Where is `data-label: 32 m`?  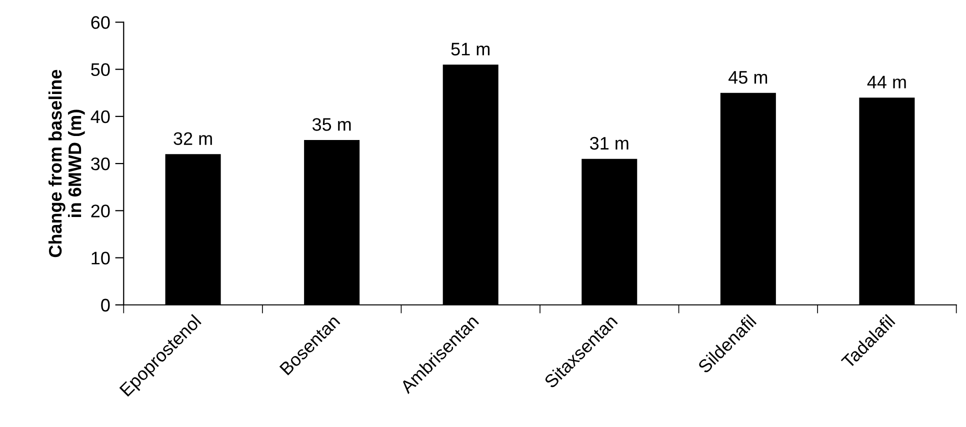
data-label: 32 m is located at coordinates (193, 138).